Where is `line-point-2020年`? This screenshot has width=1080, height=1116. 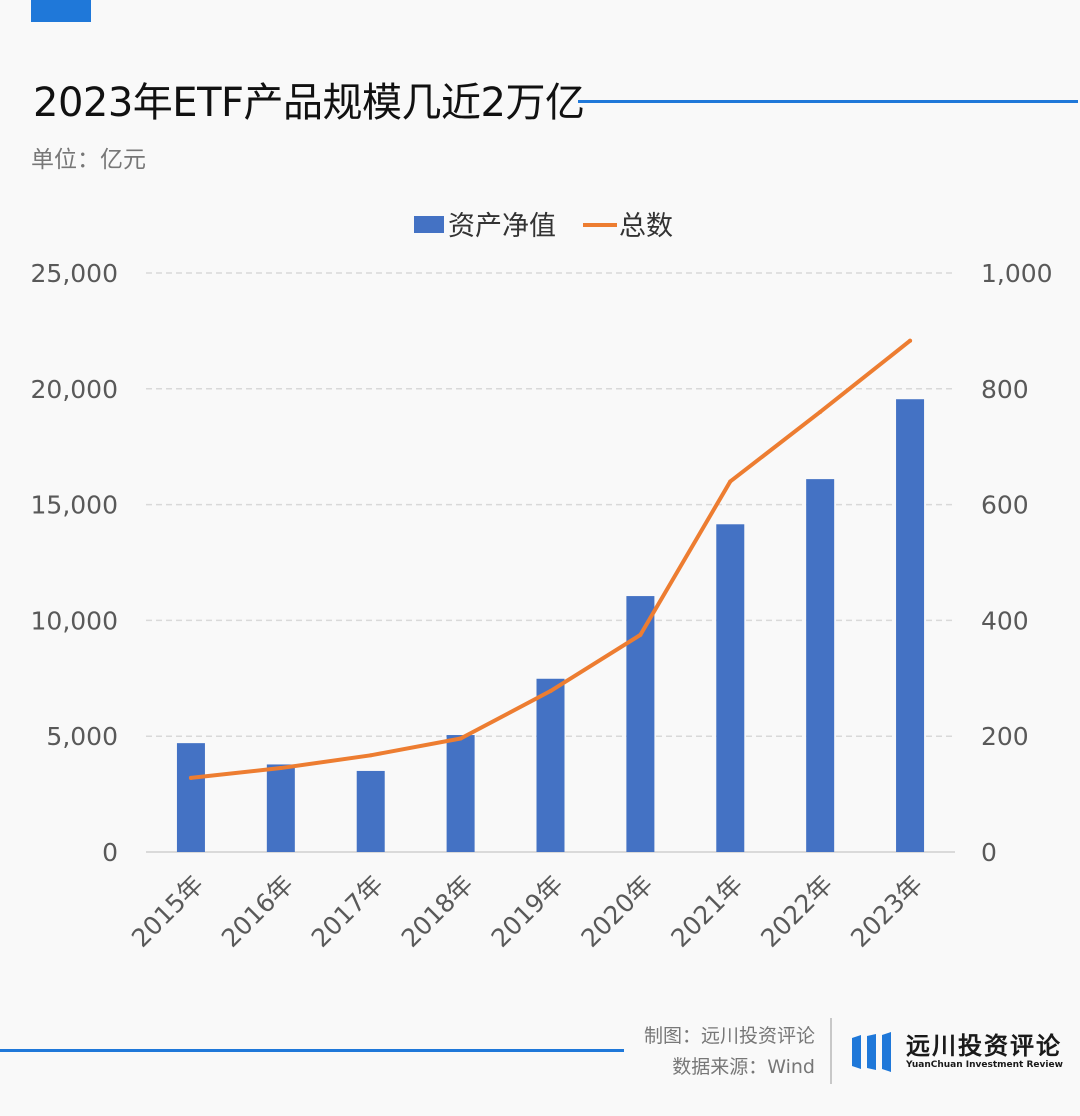 line-point-2020年 is located at coordinates (640, 634).